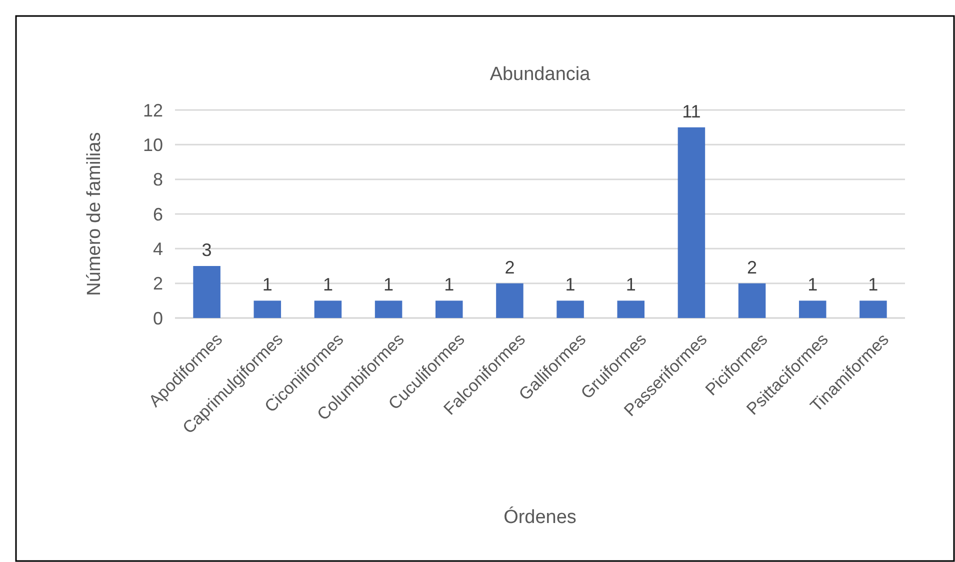 The width and height of the screenshot is (955, 562). I want to click on y-tick-label: 6, so click(157, 214).